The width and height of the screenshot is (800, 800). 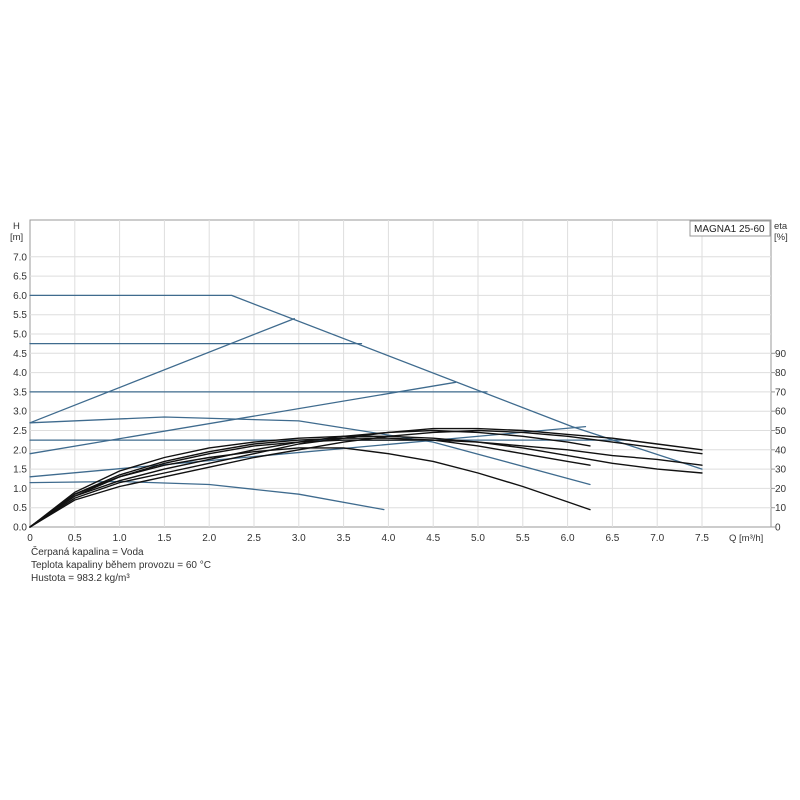 What do you see at coordinates (20, 508) in the screenshot?
I see `left-tick-label: 0.5` at bounding box center [20, 508].